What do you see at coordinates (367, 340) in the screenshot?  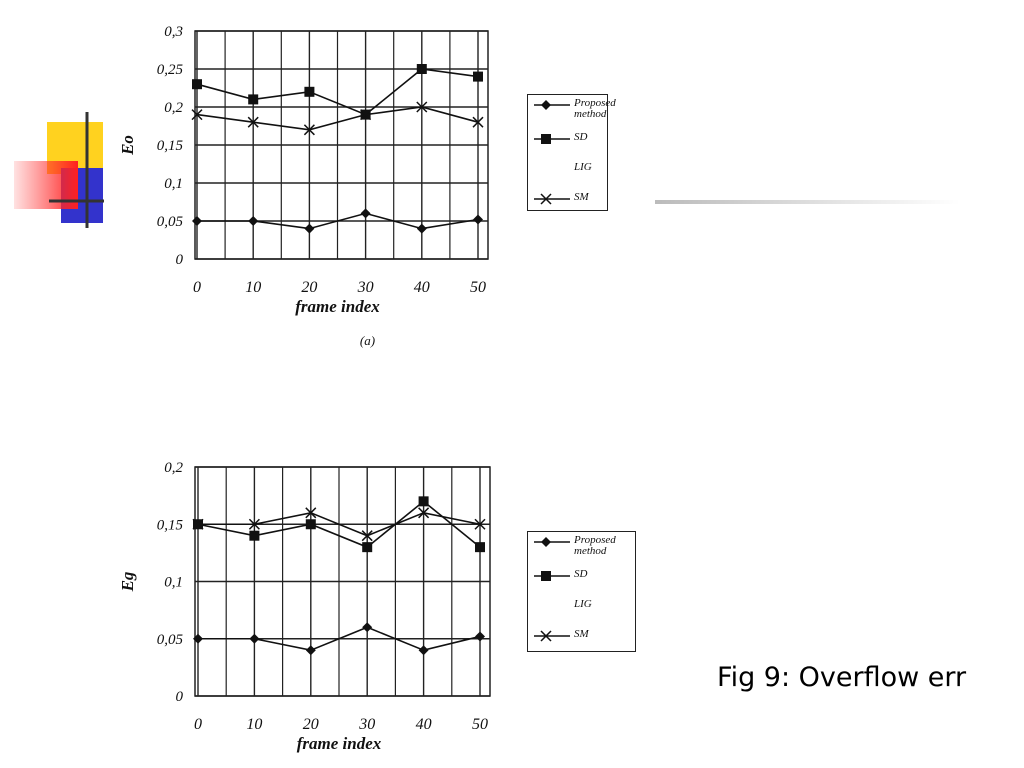 I see `chart-caption: (a)` at bounding box center [367, 340].